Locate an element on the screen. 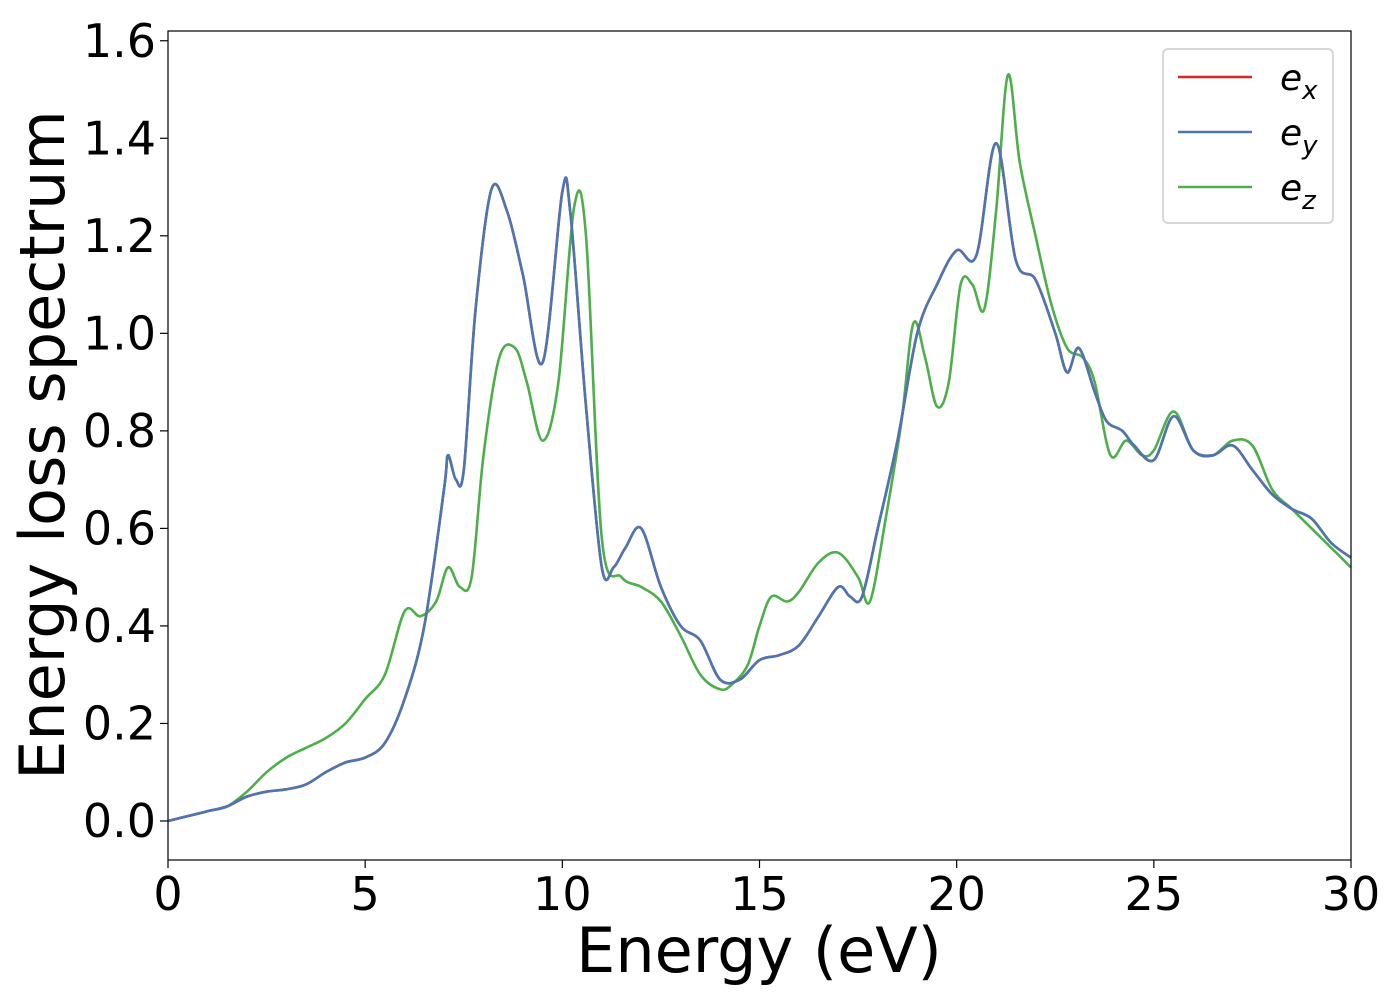 The width and height of the screenshot is (1400, 1000). y-tick-label: 0.4 is located at coordinates (119, 626).